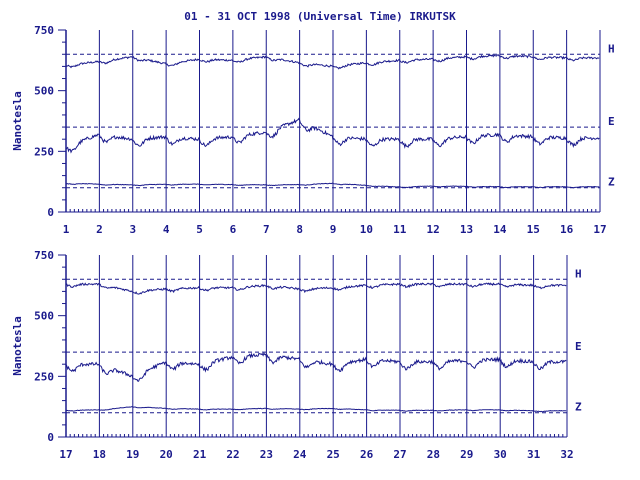  Describe the element at coordinates (500, 229) in the screenshot. I see `x-tick-label: 14` at that location.